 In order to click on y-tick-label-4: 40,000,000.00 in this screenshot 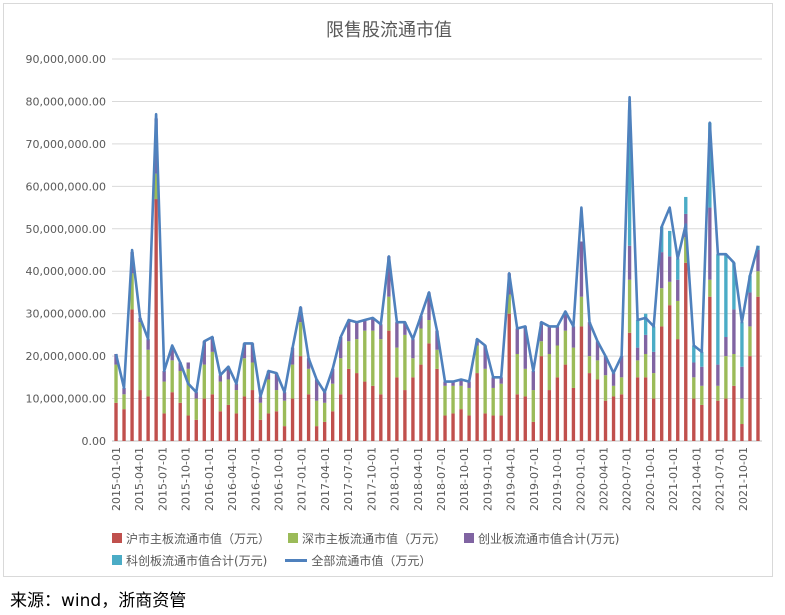, I will do `click(66, 271)`.